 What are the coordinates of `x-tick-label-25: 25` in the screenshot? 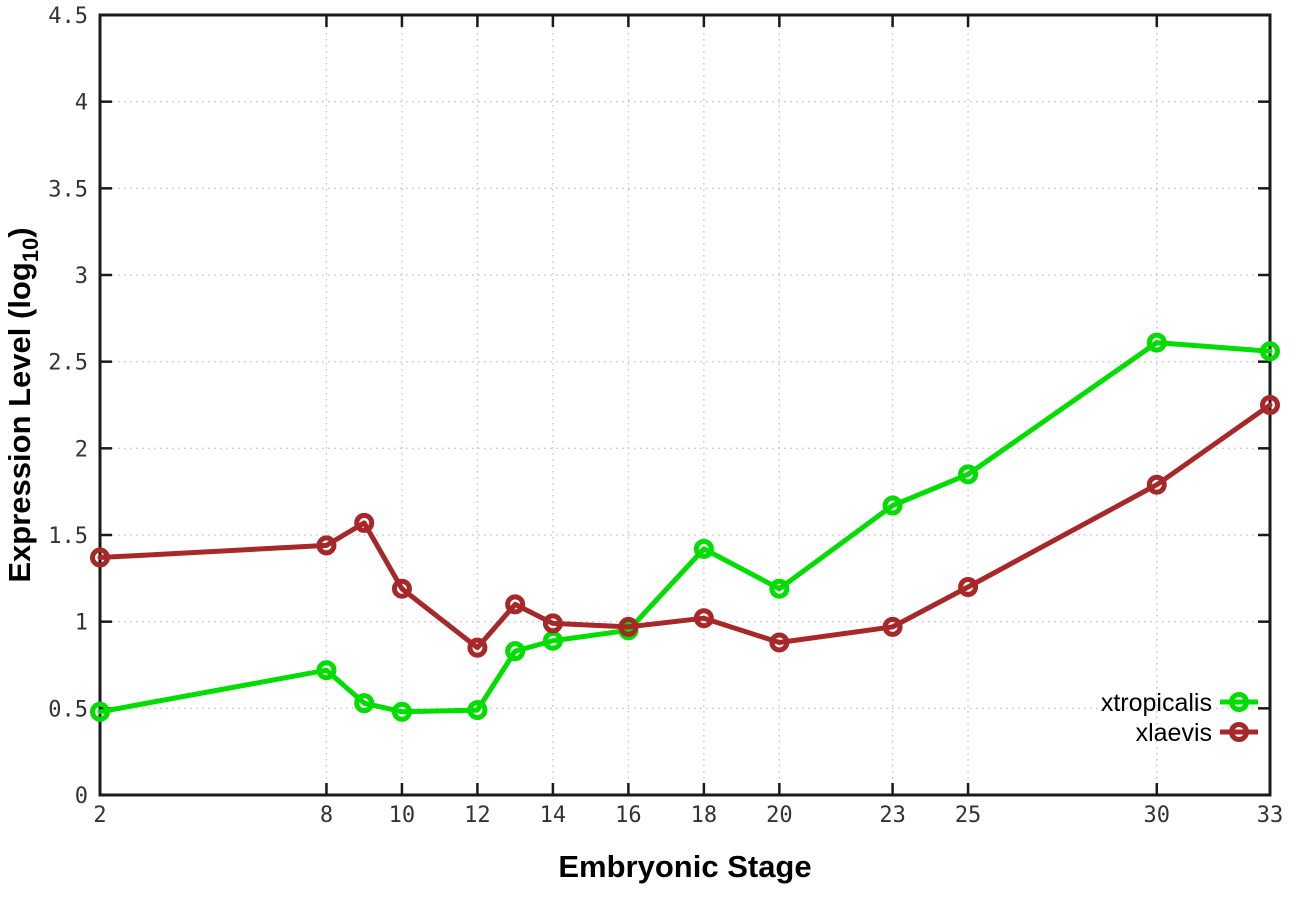 It's located at (968, 815).